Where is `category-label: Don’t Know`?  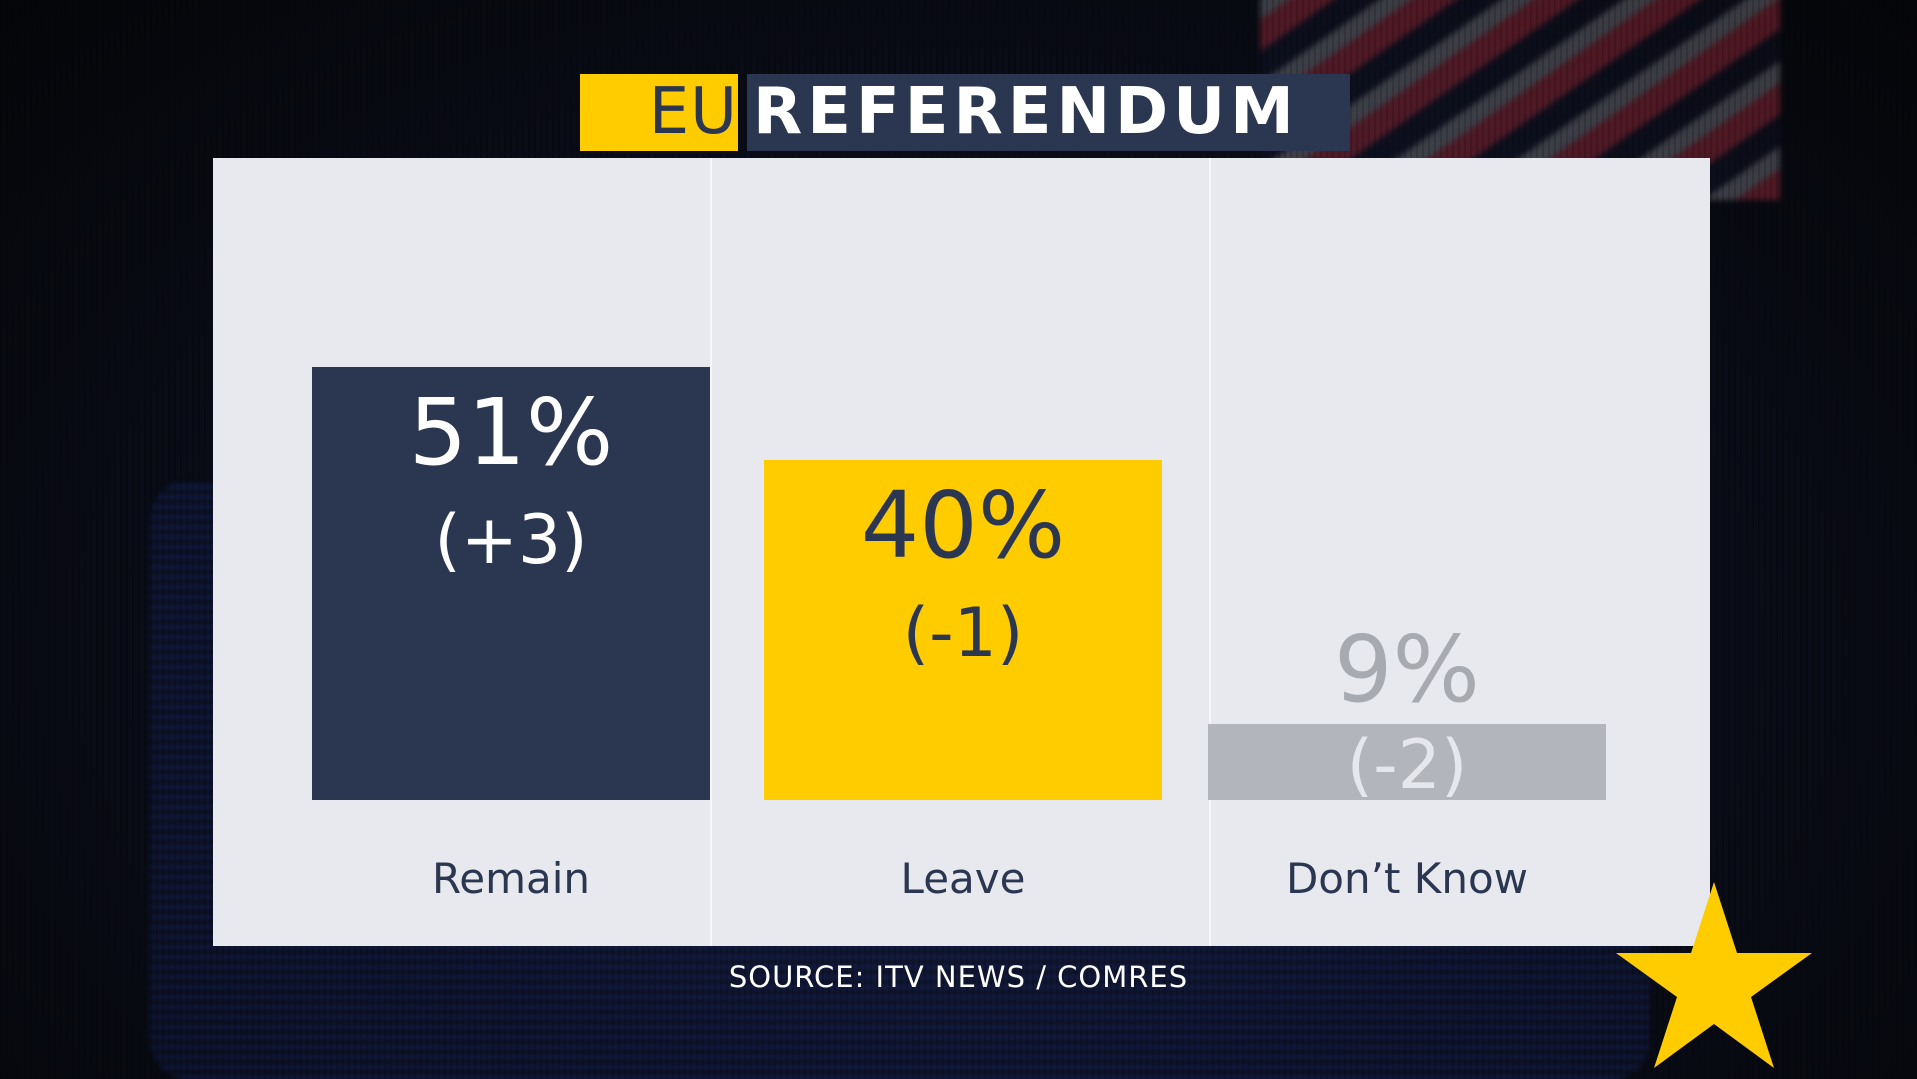 category-label: Don’t Know is located at coordinates (1407, 878).